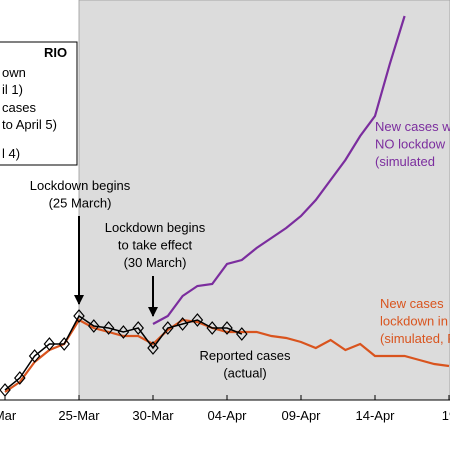 The height and width of the screenshot is (450, 450). Describe the element at coordinates (412, 126) in the screenshot. I see `annotation: New cases w` at that location.